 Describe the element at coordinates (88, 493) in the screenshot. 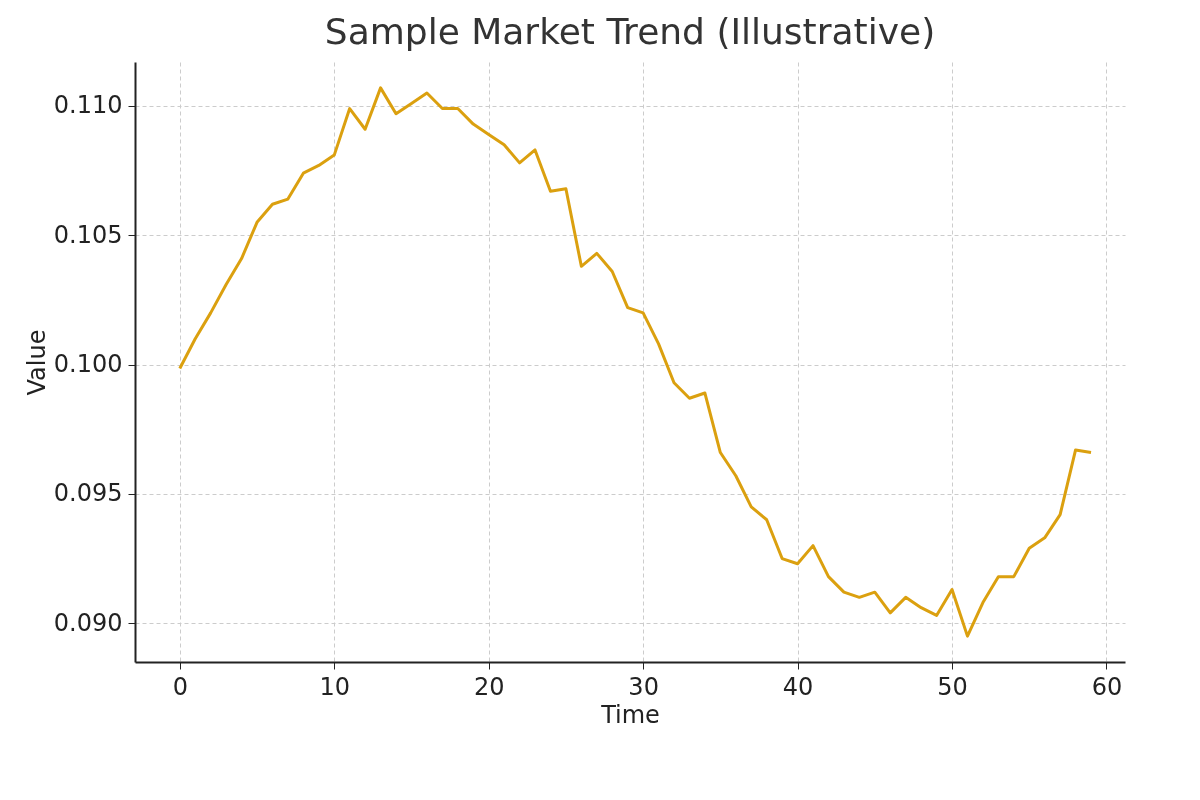

I see `y-tick-label: 0.095` at that location.